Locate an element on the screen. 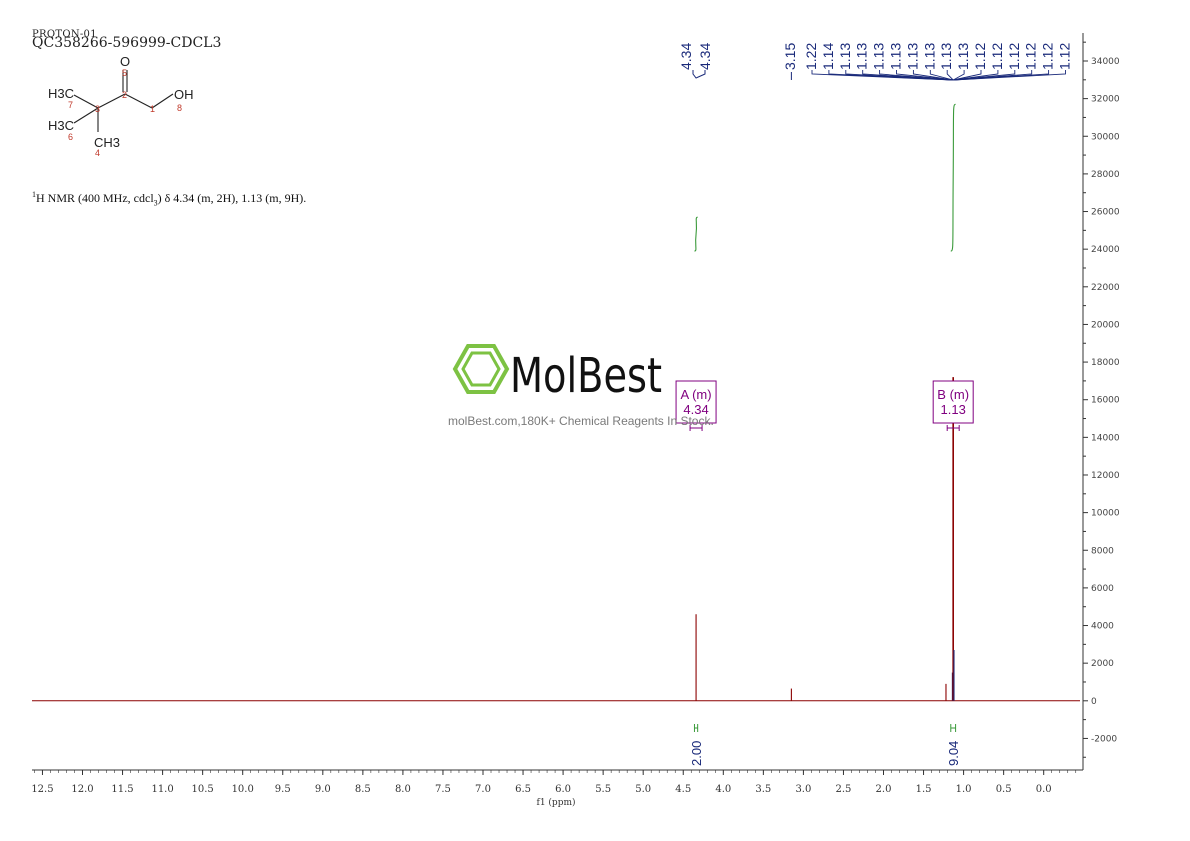 The width and height of the screenshot is (1190, 841). y-tick-label: 4000 is located at coordinates (1102, 627).